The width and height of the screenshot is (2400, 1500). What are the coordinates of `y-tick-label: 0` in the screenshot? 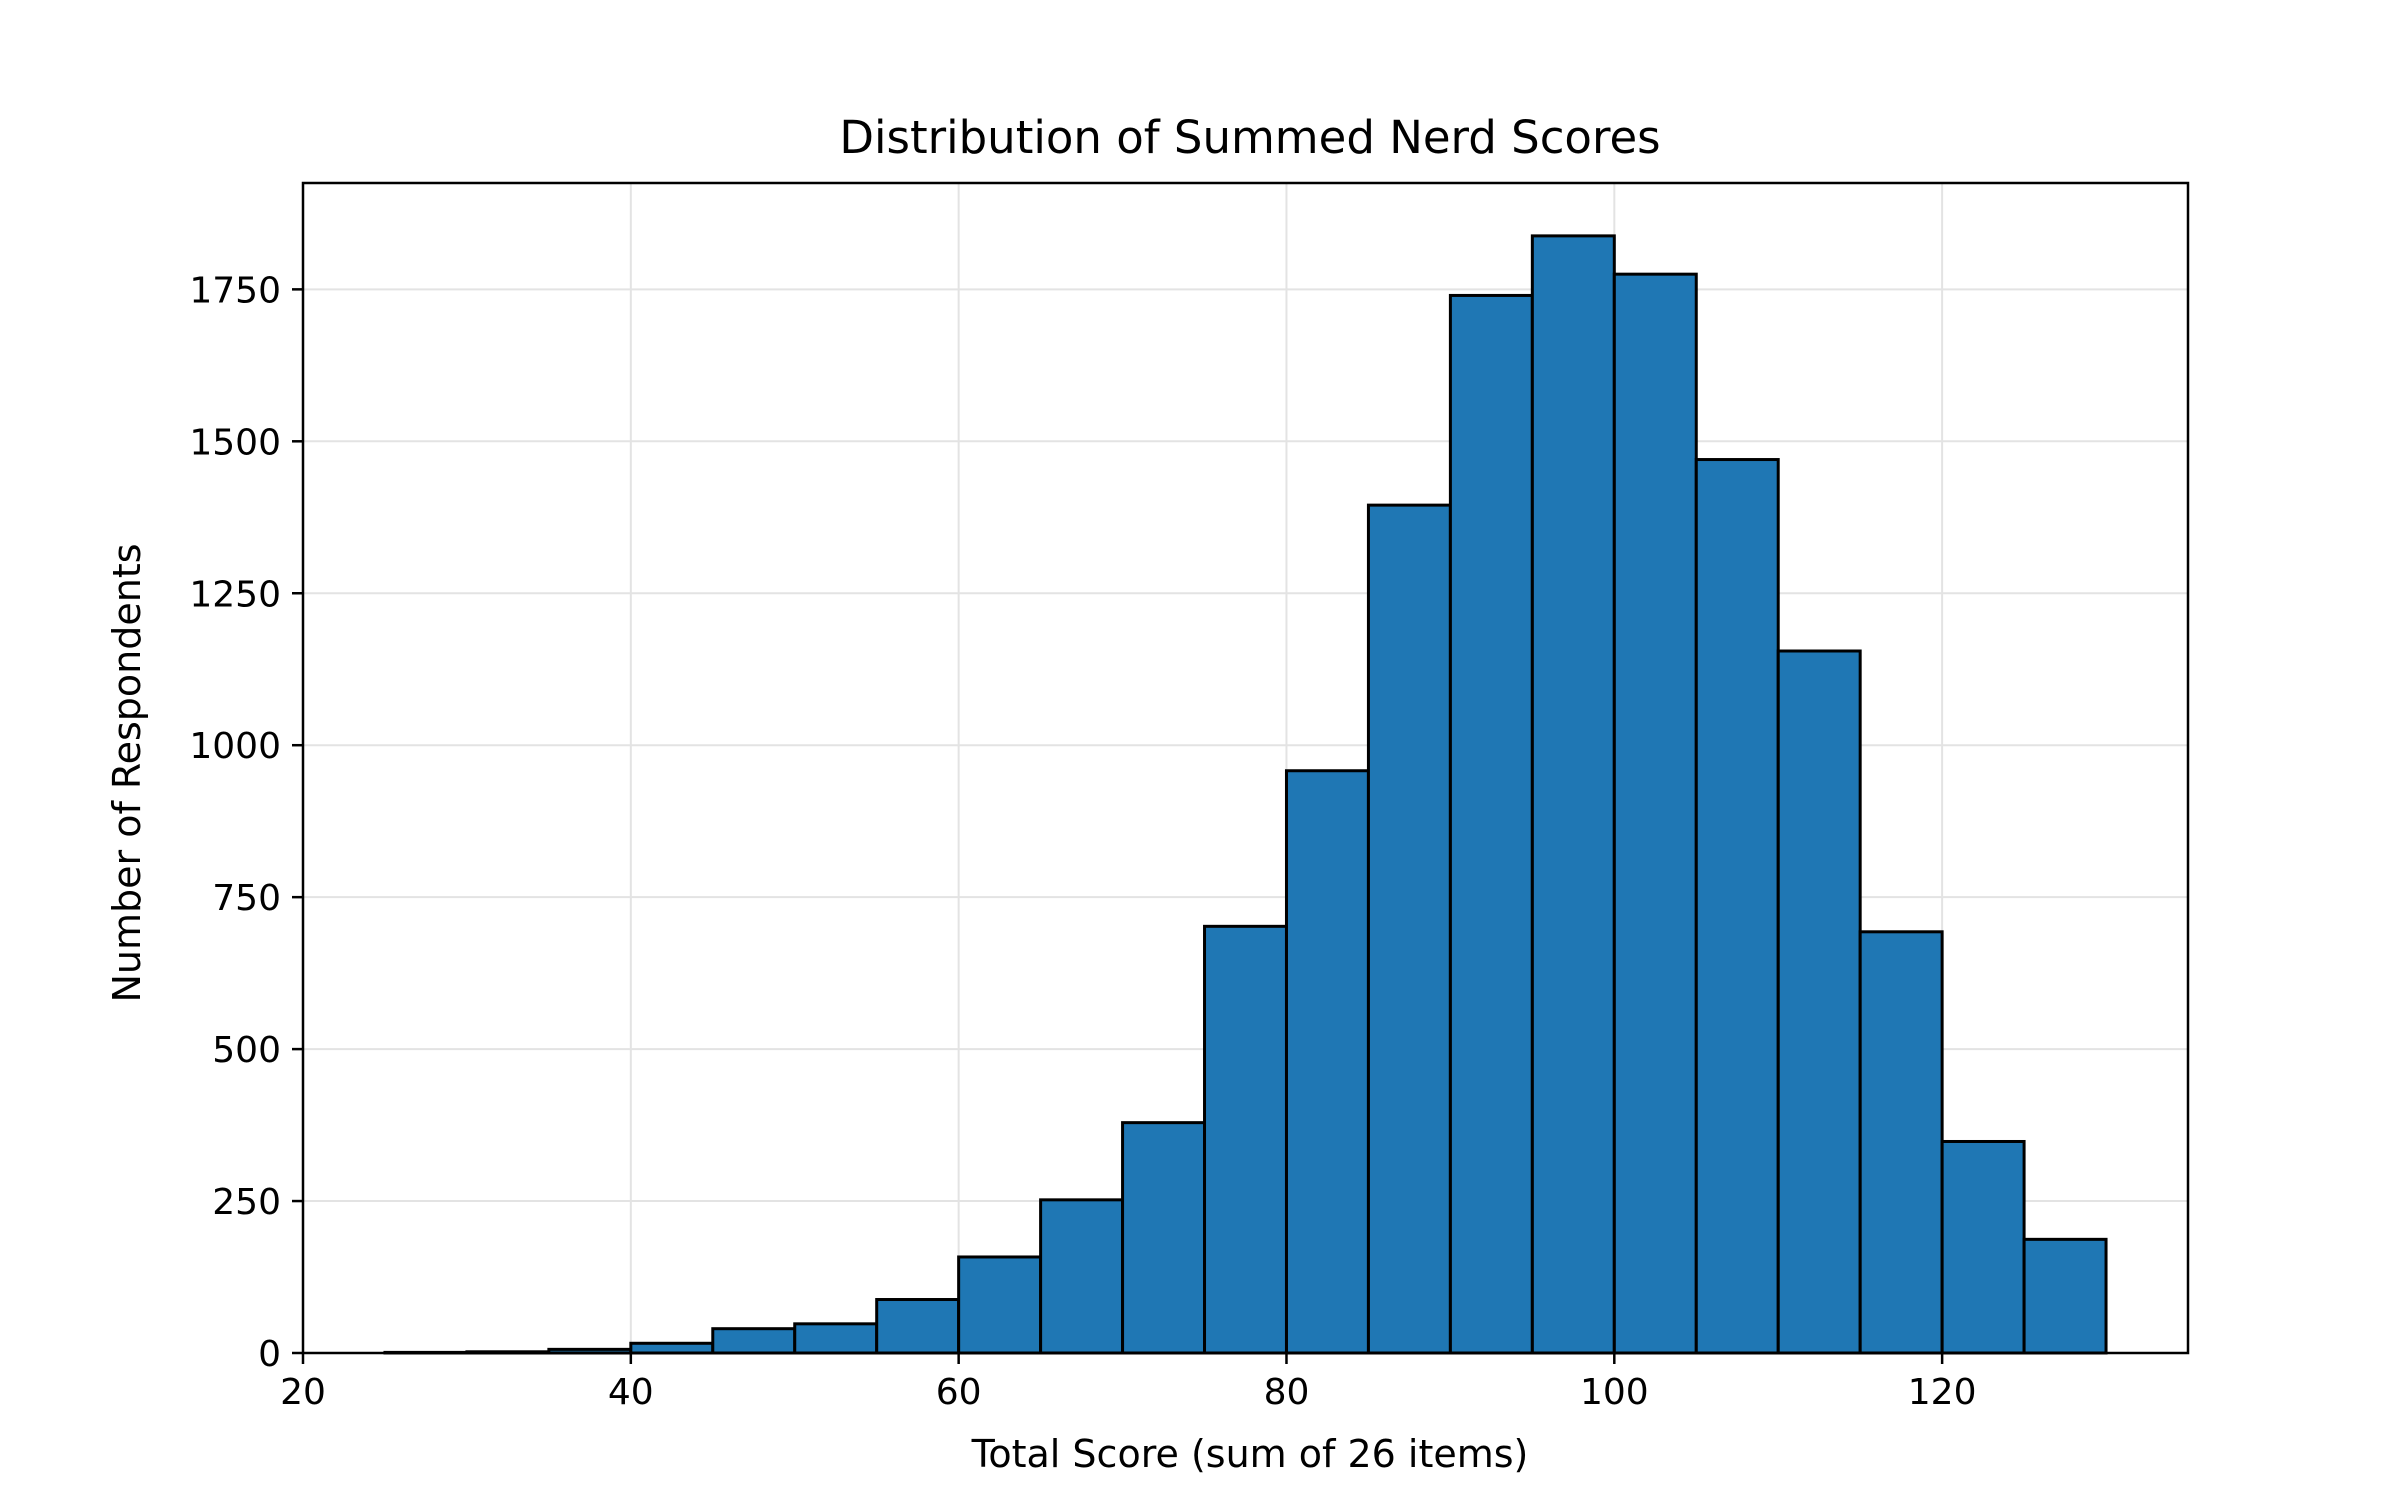 It's located at (269, 1354).